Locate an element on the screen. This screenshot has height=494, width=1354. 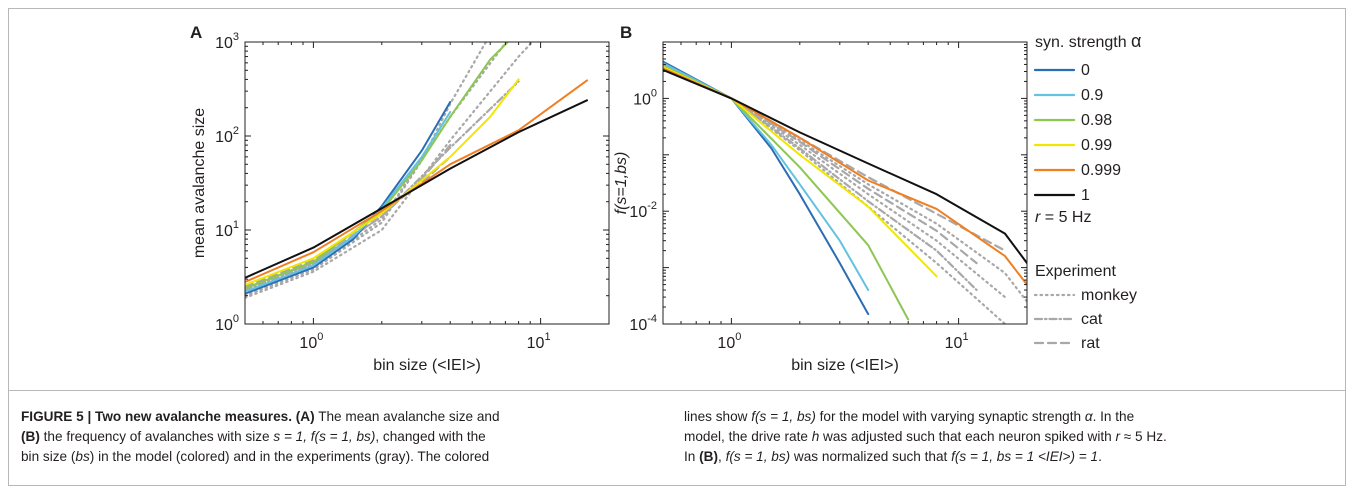
caption-text: The mean avalanche size and is located at coordinates (409, 416).